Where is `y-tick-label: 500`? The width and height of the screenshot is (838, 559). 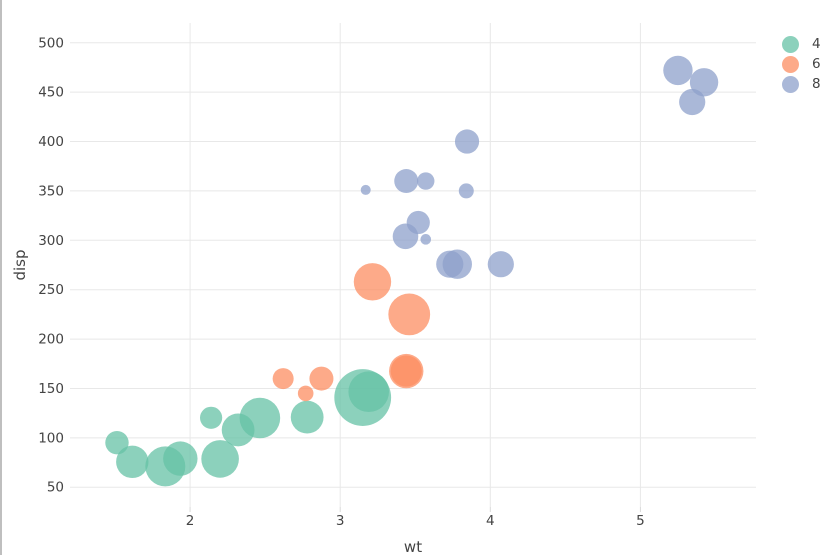
y-tick-label: 500 is located at coordinates (51, 43).